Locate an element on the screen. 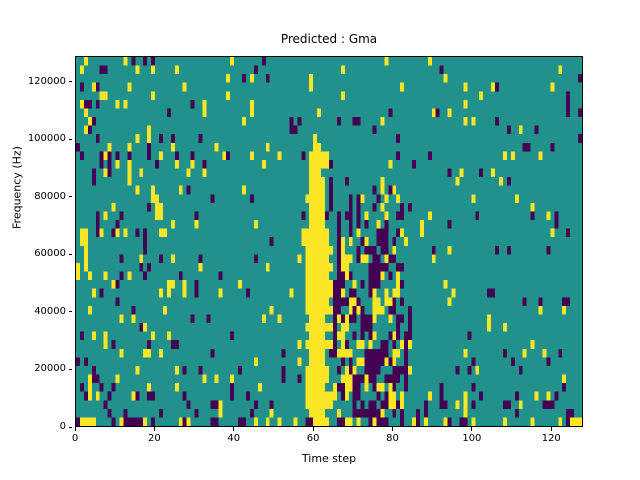  x-tick-label: 40 is located at coordinates (234, 438).